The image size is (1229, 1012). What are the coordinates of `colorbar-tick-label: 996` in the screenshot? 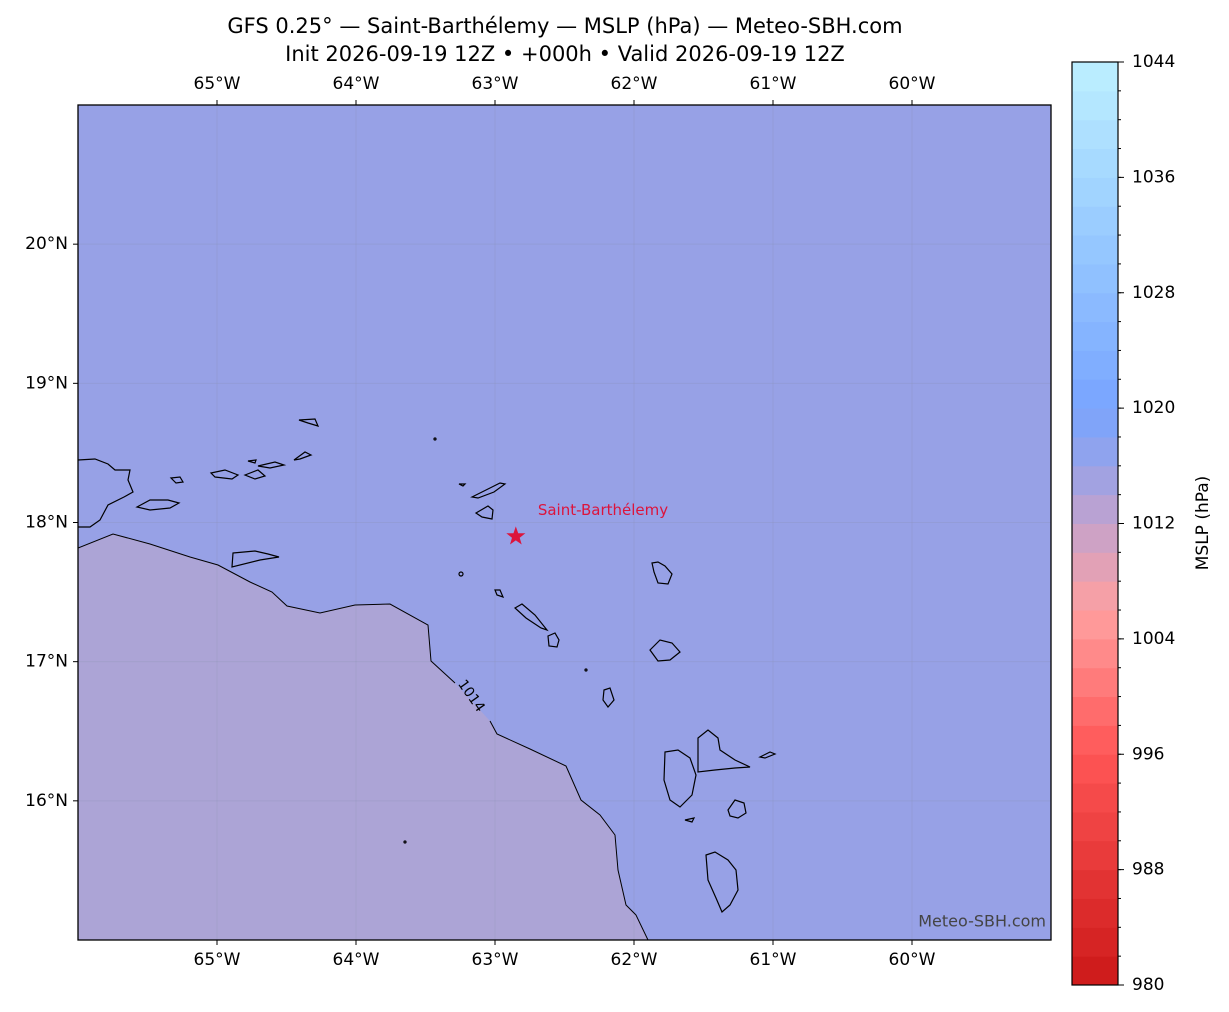 It's located at (1148, 754).